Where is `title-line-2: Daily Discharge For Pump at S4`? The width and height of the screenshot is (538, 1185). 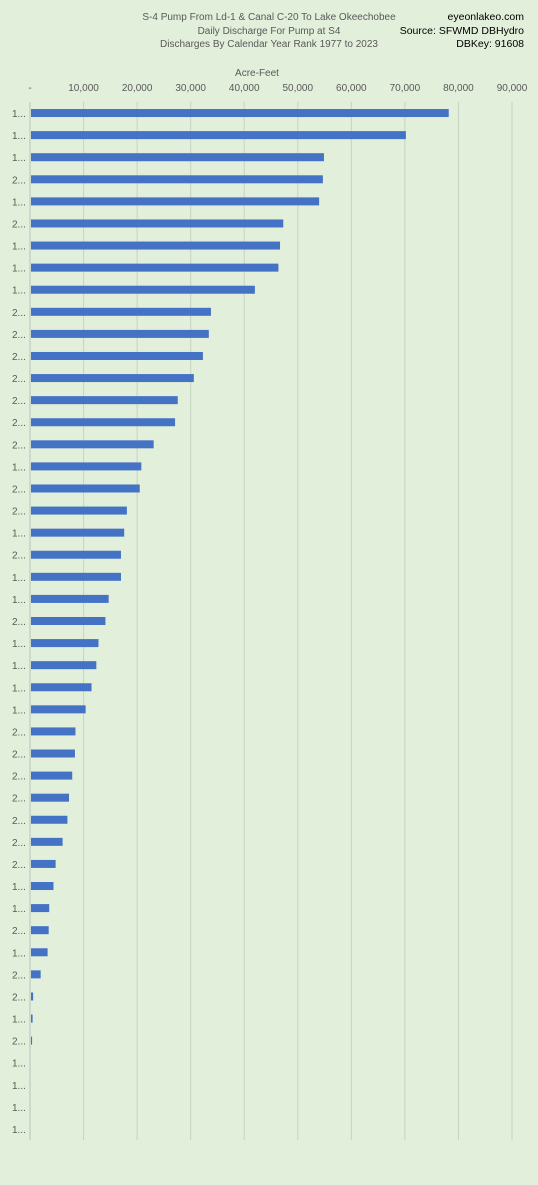 title-line-2: Daily Discharge For Pump at S4 is located at coordinates (269, 31).